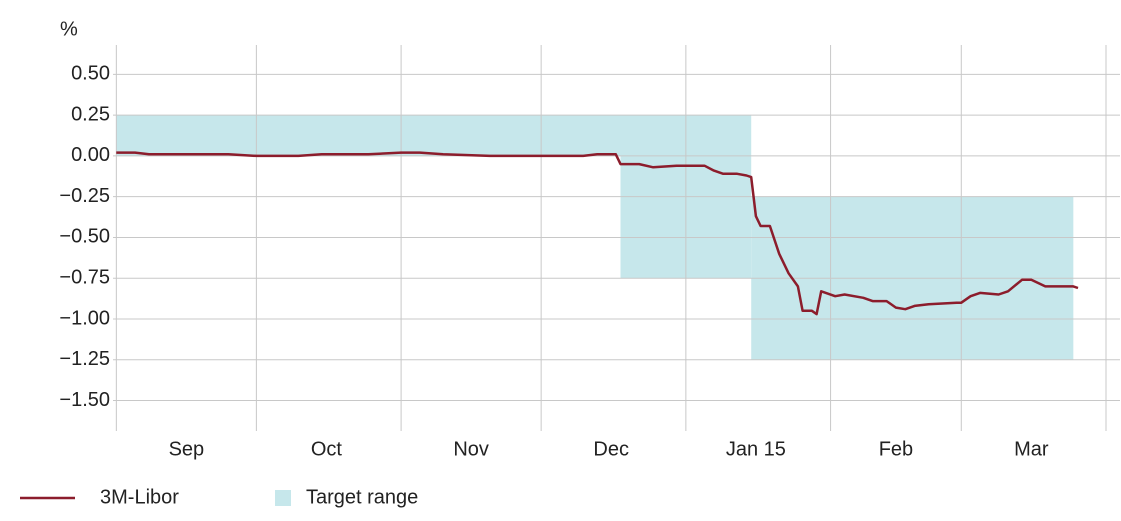 Image resolution: width=1121 pixels, height=521 pixels. I want to click on y-tick-label: −1.50, so click(84, 400).